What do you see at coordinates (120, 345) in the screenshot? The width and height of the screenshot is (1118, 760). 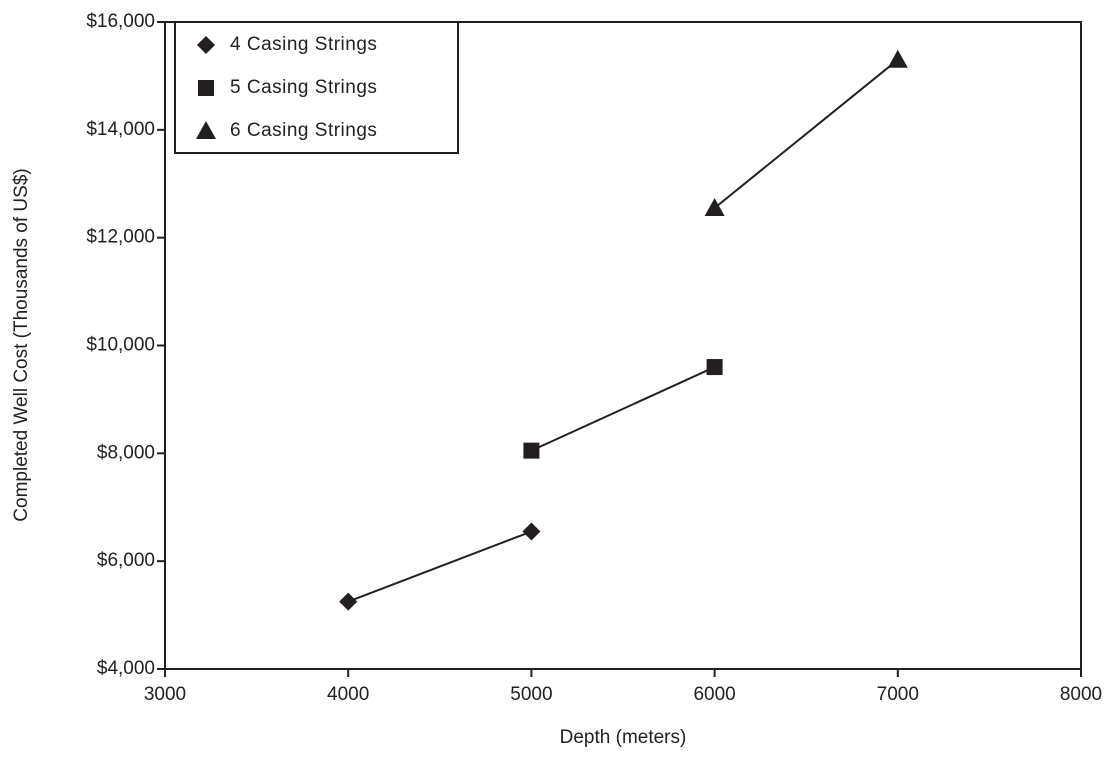 I see `y-tick-label: $10,000` at bounding box center [120, 345].